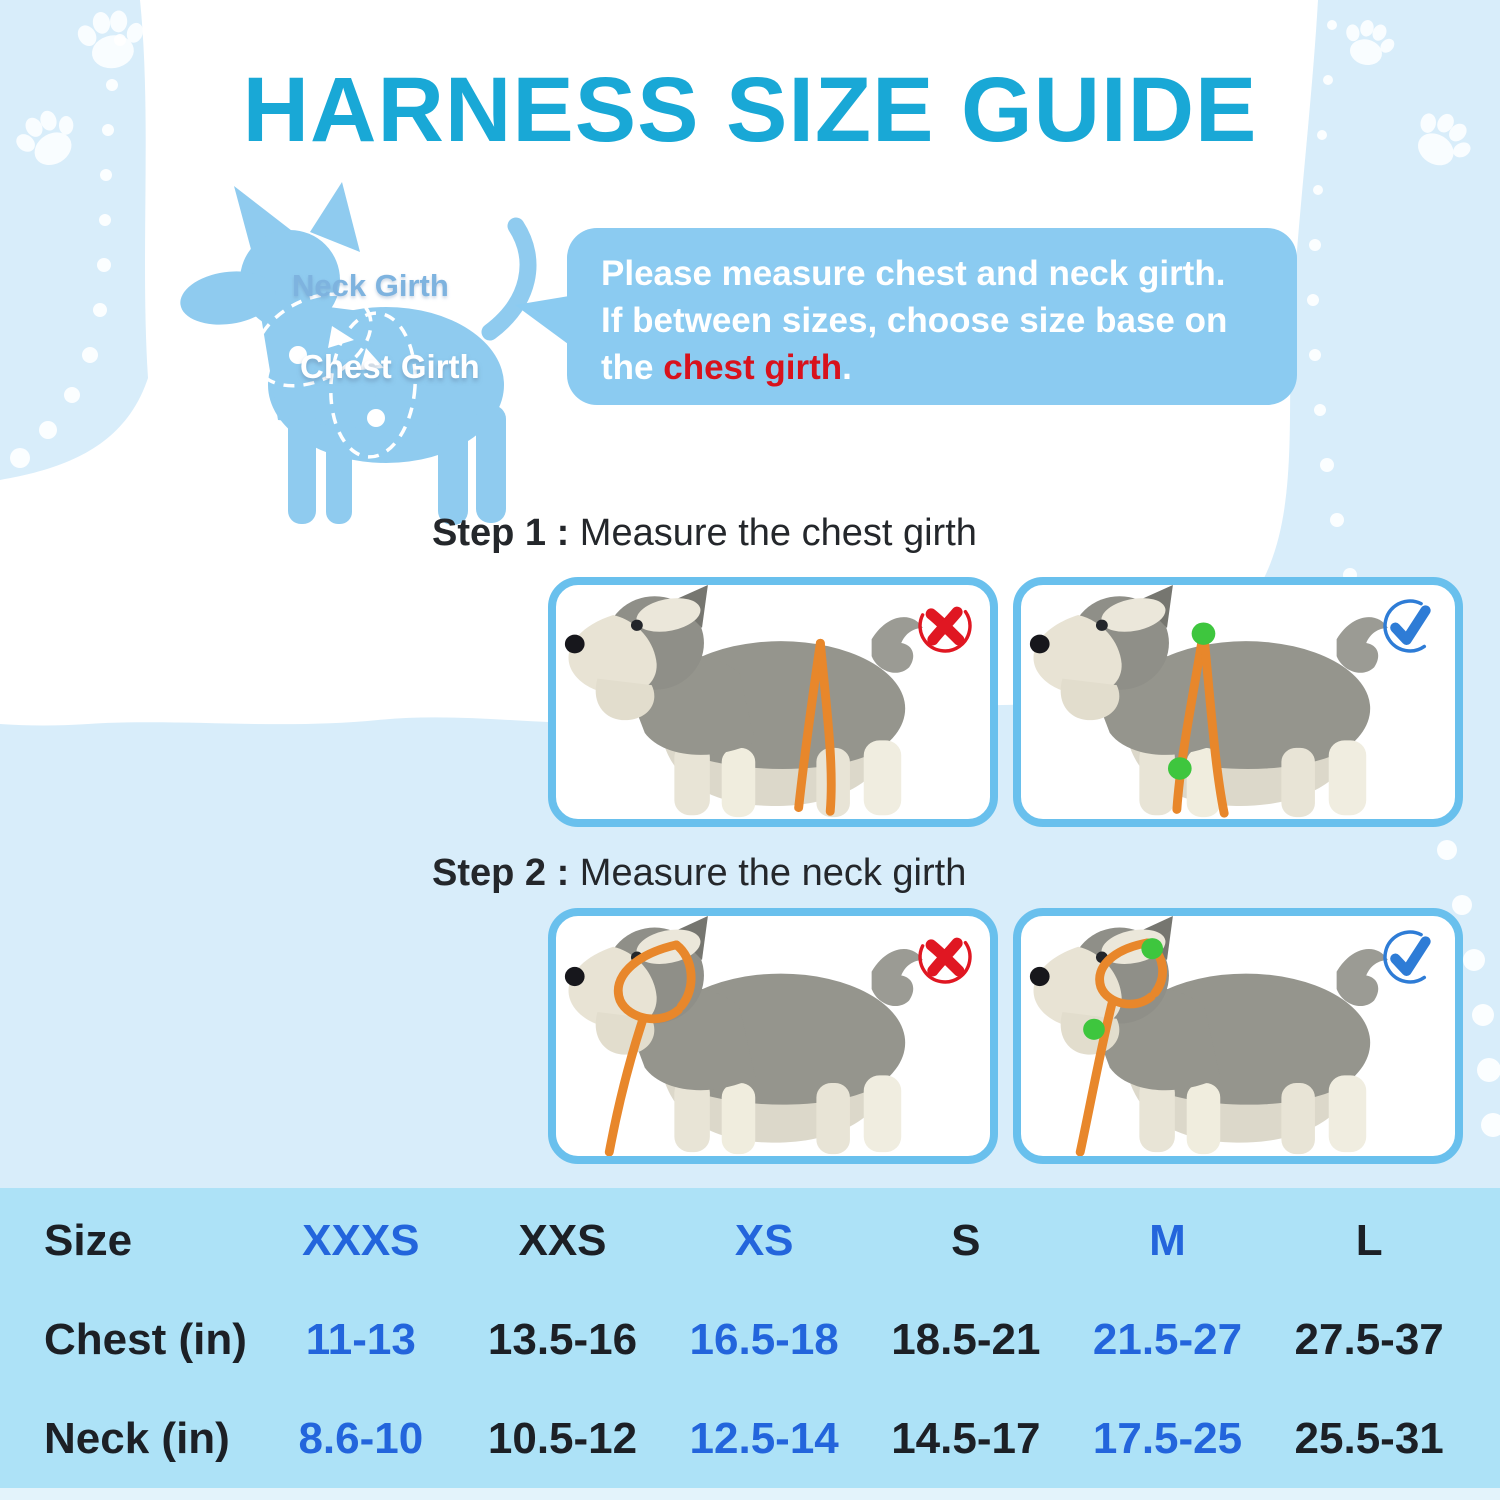 The height and width of the screenshot is (1500, 1500). Describe the element at coordinates (501, 533) in the screenshot. I see `step-1-prefix: Step 1 :` at that location.